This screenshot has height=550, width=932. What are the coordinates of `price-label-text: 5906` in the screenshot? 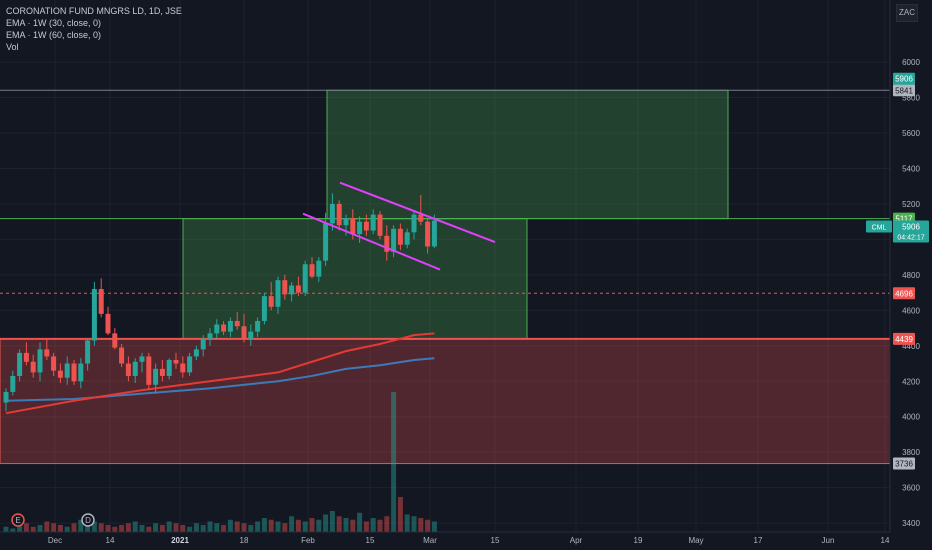 It's located at (904, 79).